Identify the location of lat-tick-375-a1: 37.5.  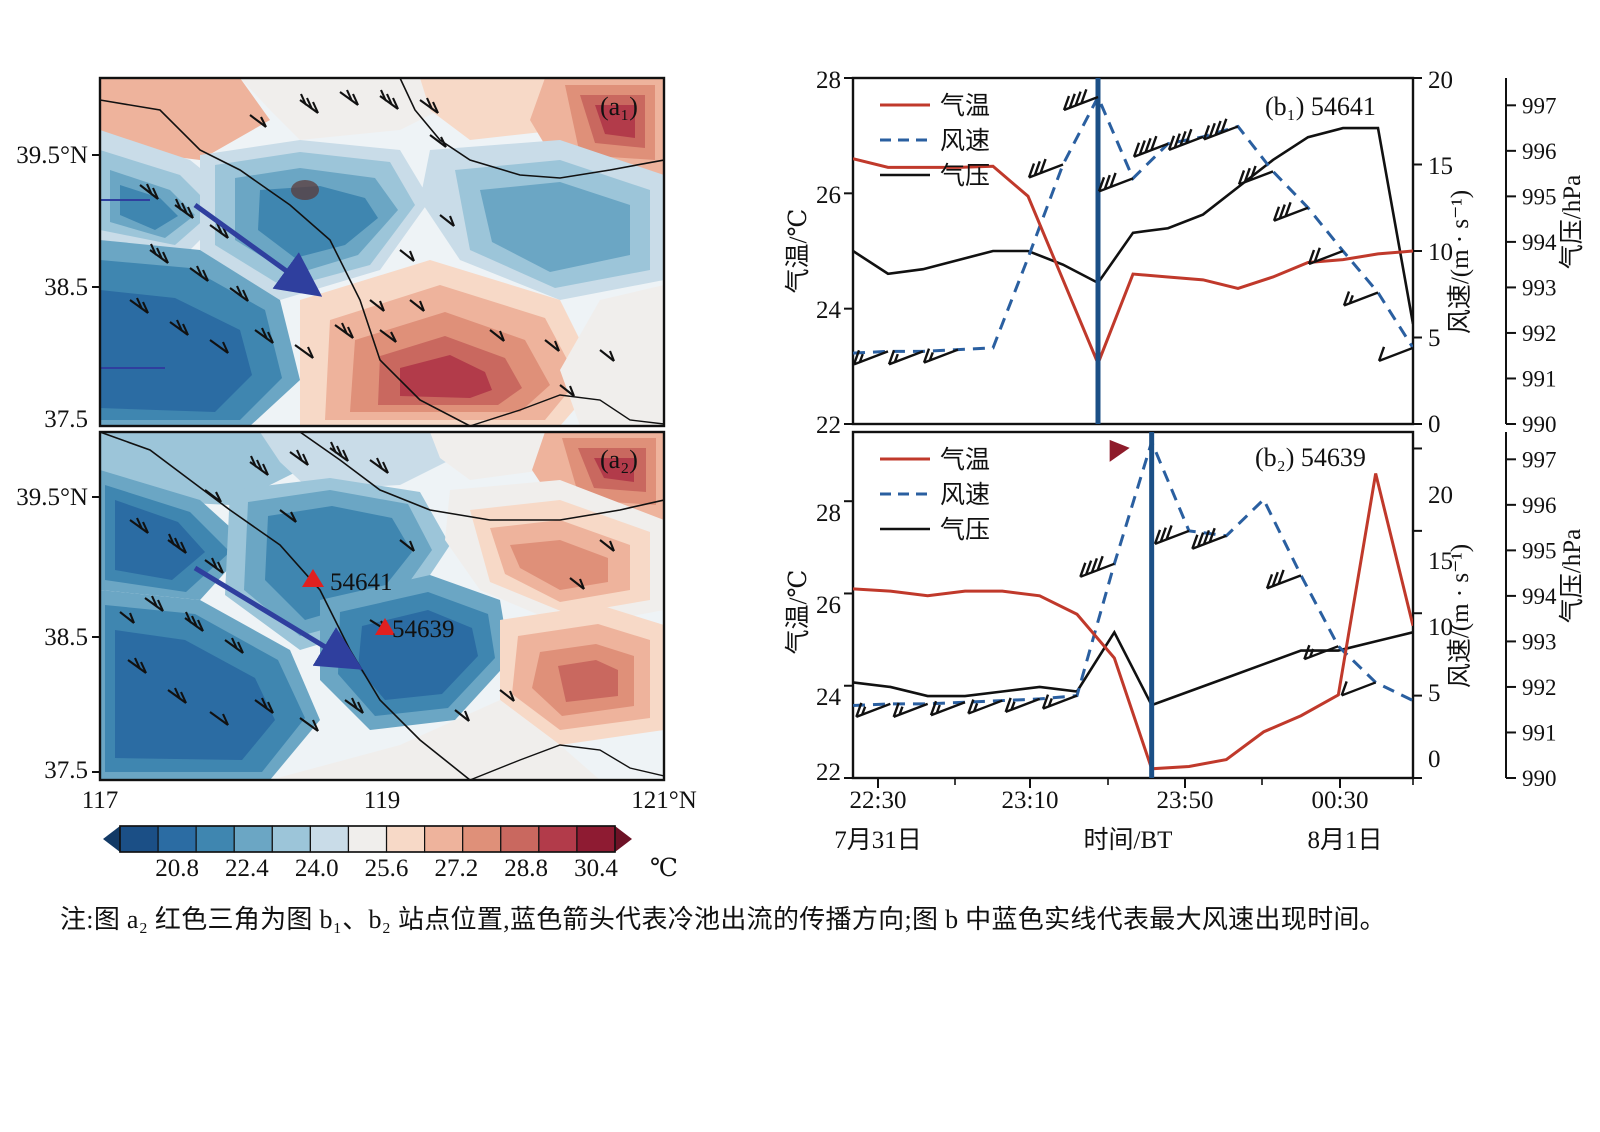
(66, 419).